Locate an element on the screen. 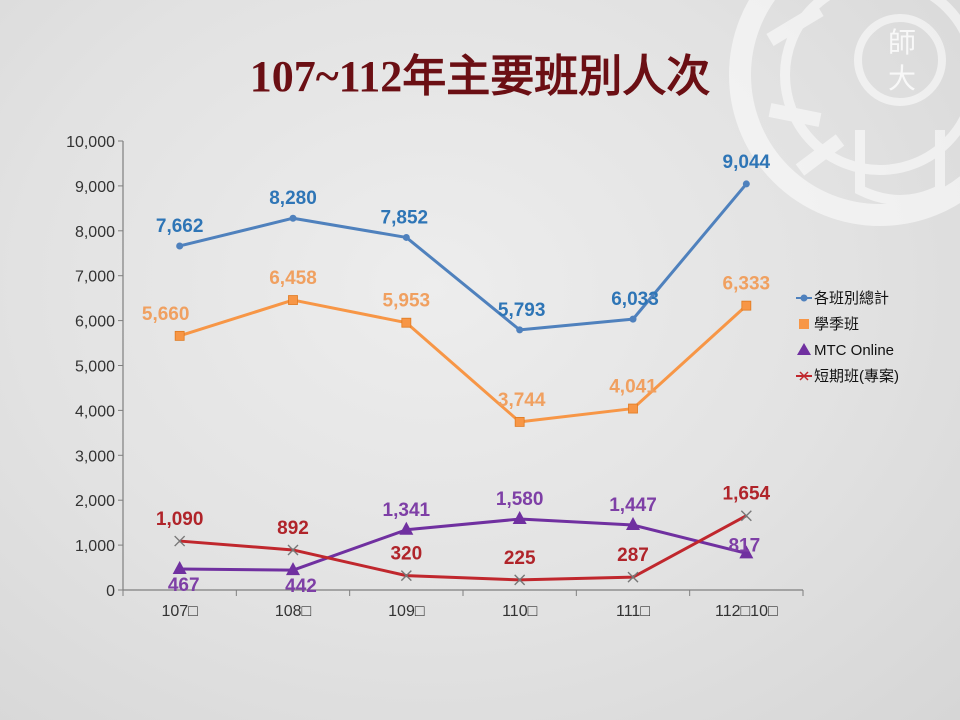  data-label: 7,852 is located at coordinates (405, 217).